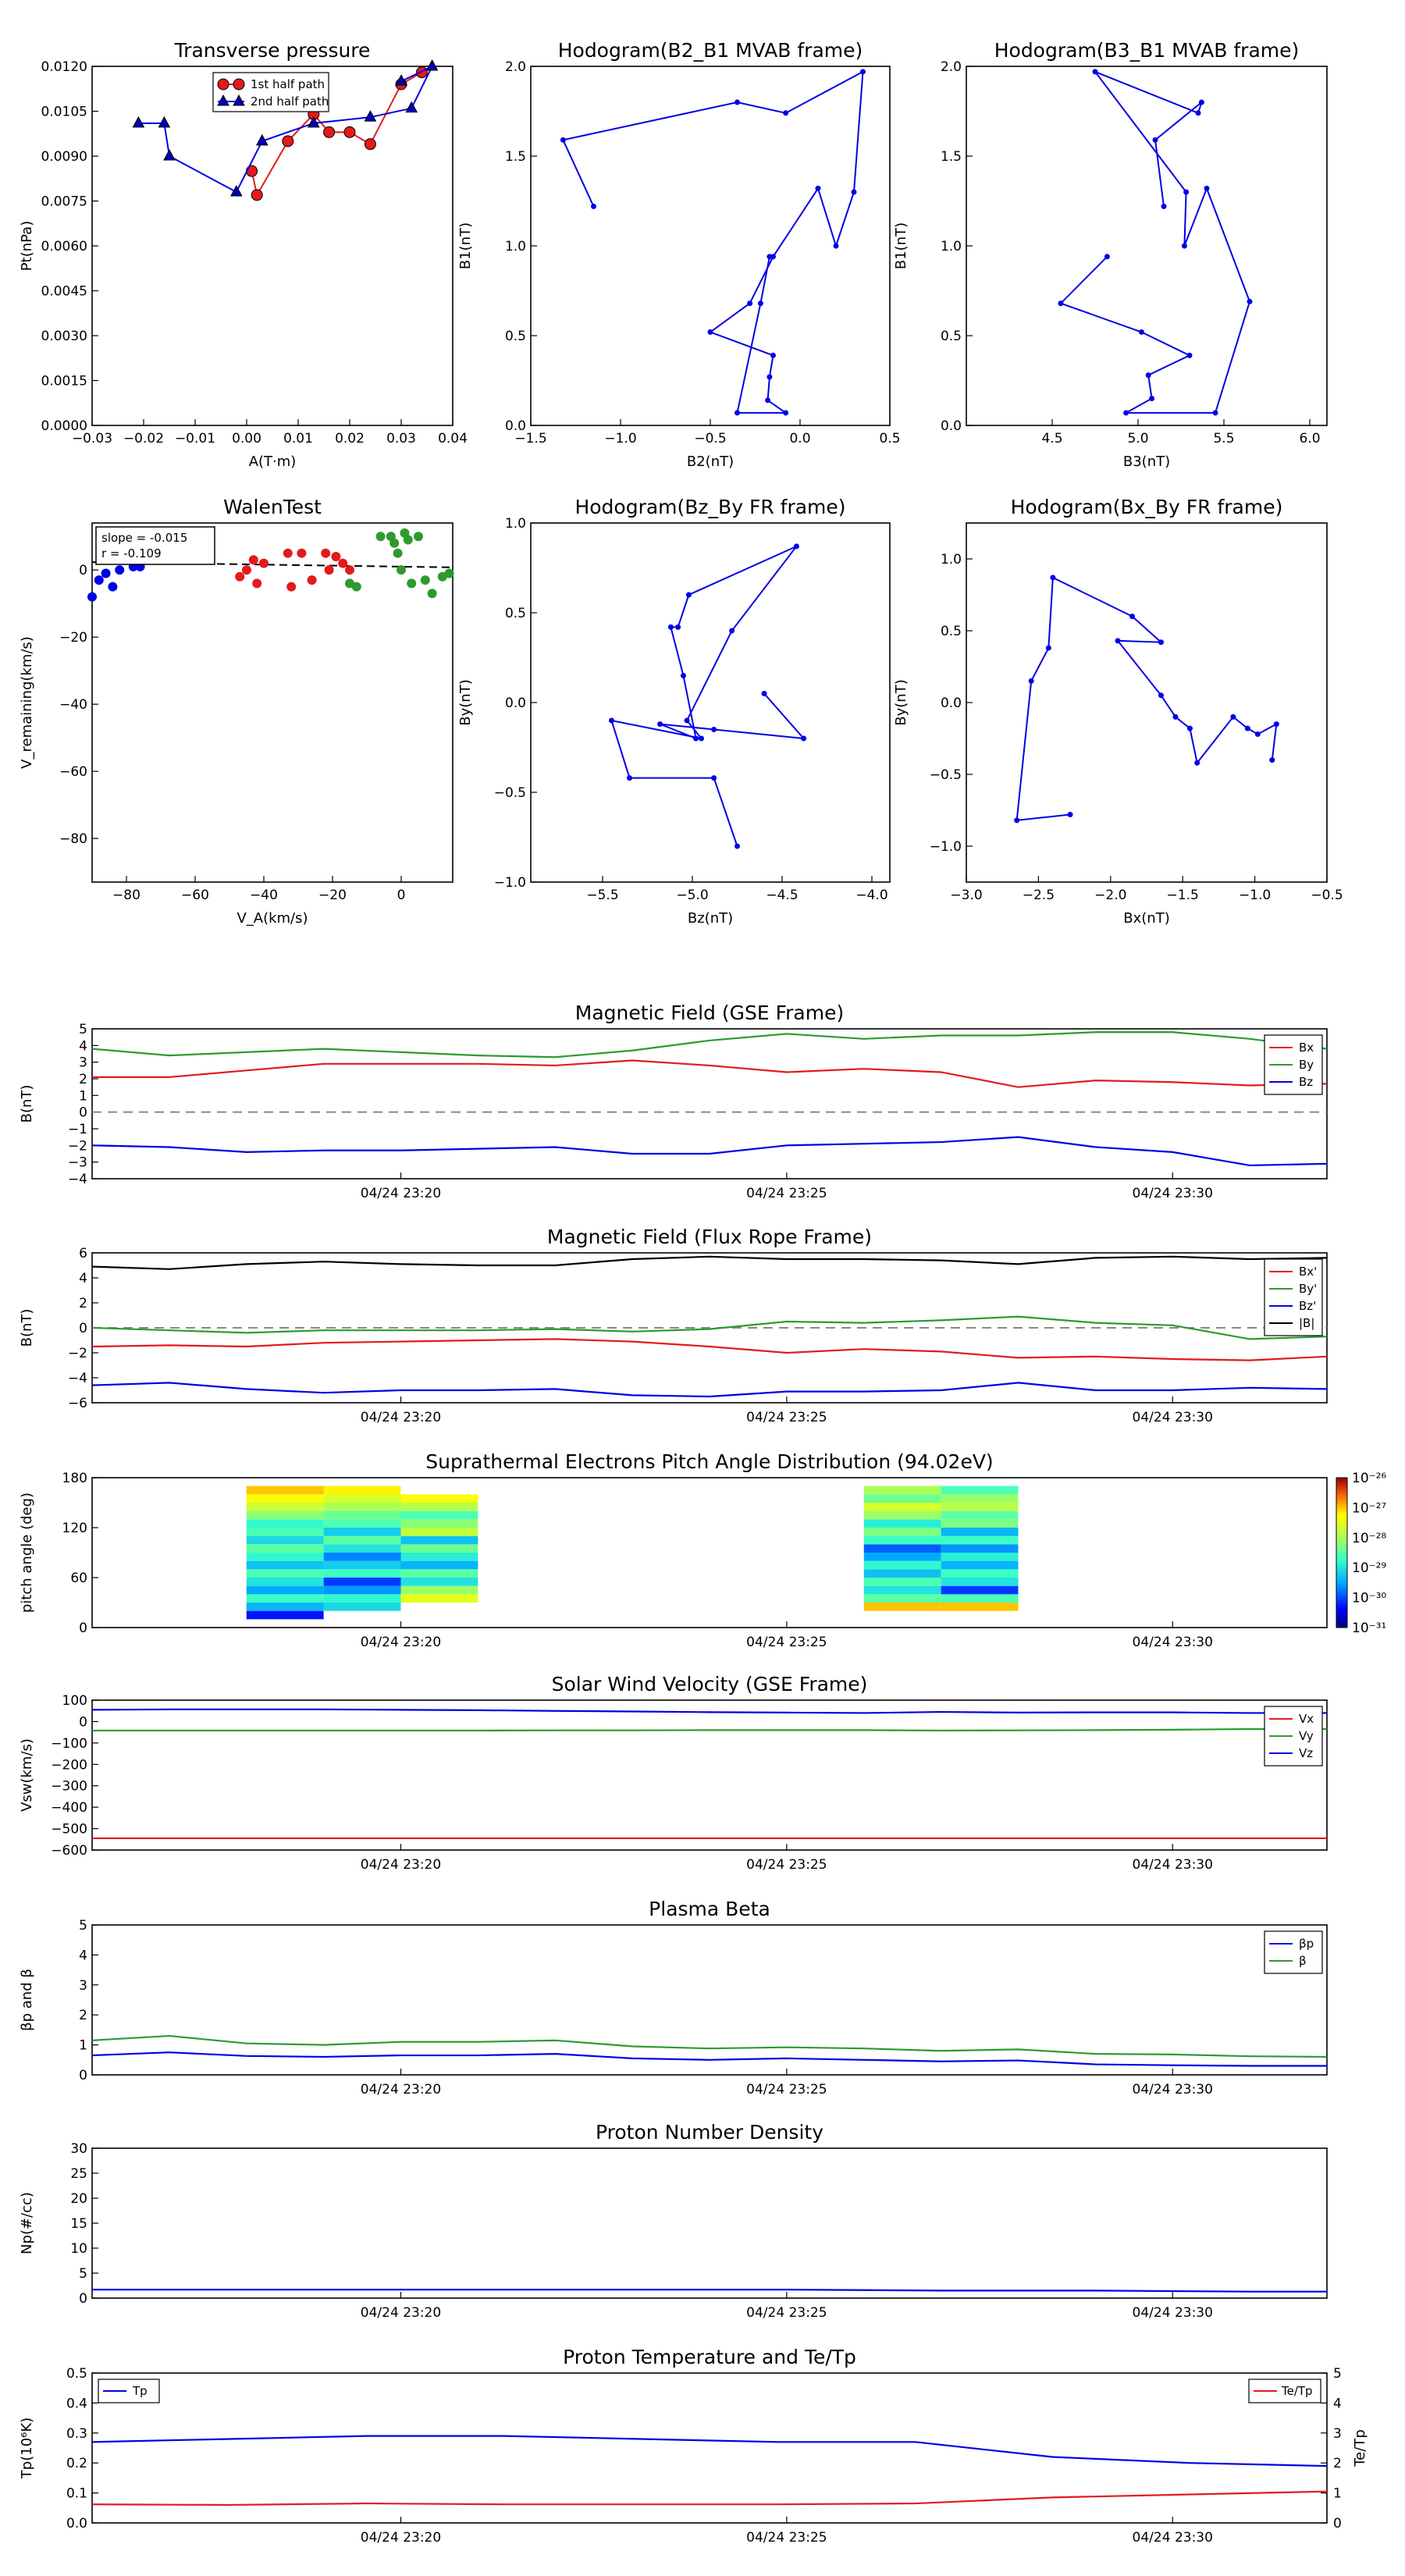 This screenshot has width=1405, height=2576. What do you see at coordinates (83, 1253) in the screenshot?
I see `y-tick-label: 6` at bounding box center [83, 1253].